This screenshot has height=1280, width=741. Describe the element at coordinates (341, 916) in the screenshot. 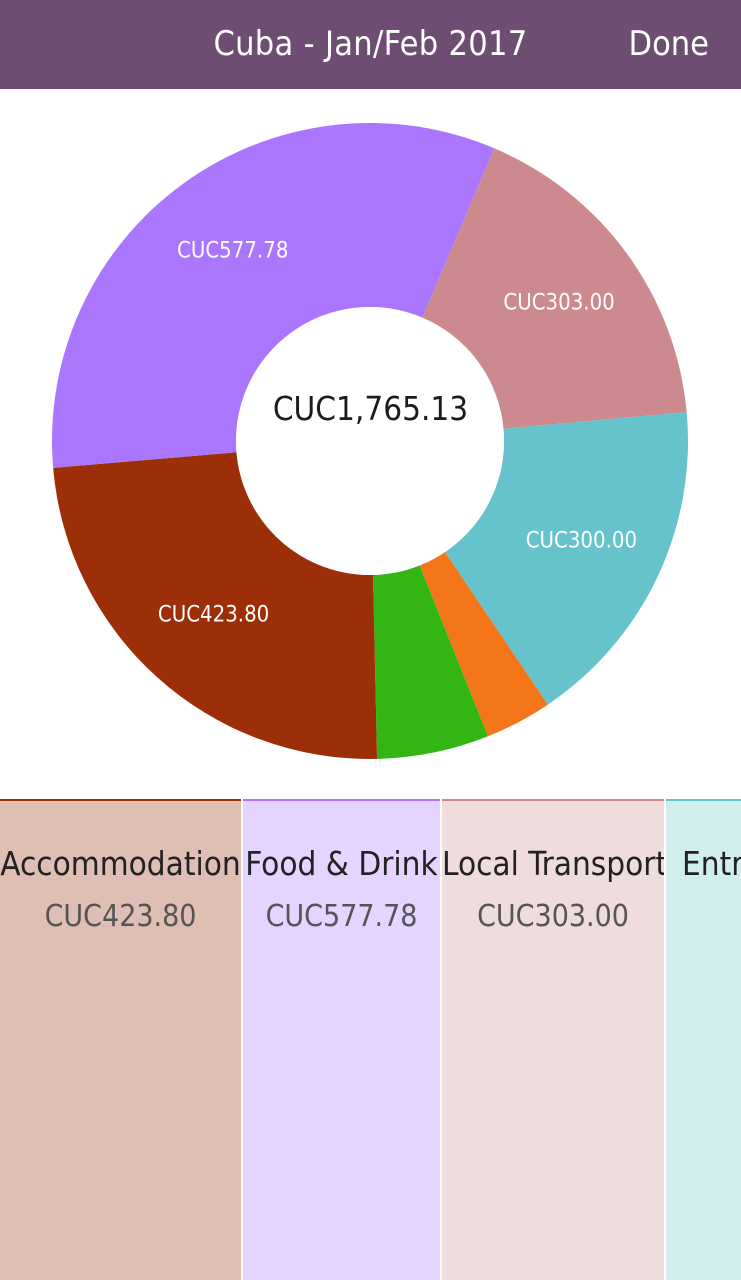

I see `category-amount: CUC577.78` at that location.